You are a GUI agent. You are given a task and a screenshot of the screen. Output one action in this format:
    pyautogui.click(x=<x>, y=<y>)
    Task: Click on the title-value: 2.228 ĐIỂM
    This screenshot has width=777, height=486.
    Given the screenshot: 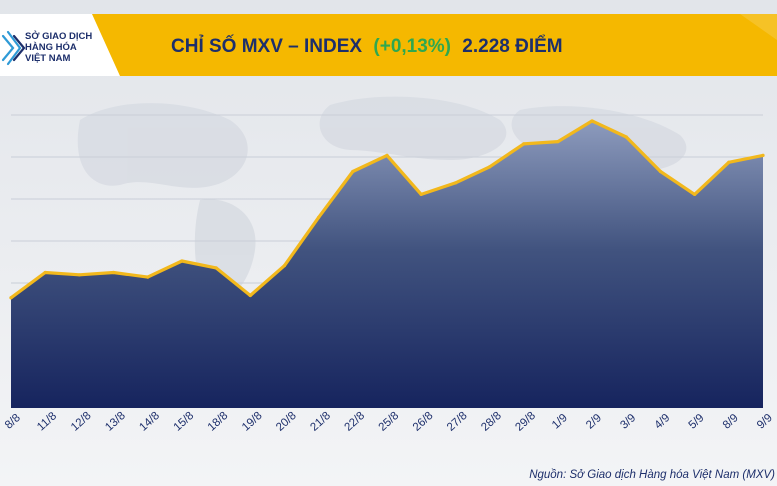 What is the action you would take?
    pyautogui.click(x=512, y=46)
    